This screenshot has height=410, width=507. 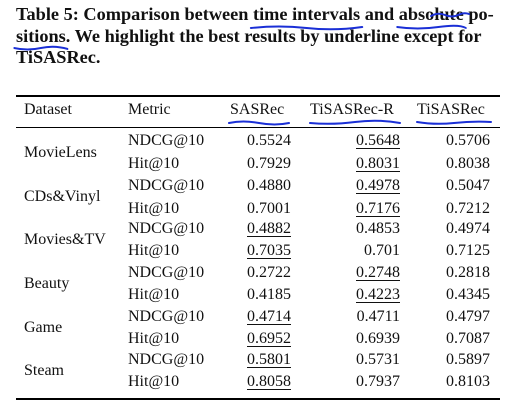 I want to click on column-header-tisasrec: TiSASRec, so click(x=451, y=109).